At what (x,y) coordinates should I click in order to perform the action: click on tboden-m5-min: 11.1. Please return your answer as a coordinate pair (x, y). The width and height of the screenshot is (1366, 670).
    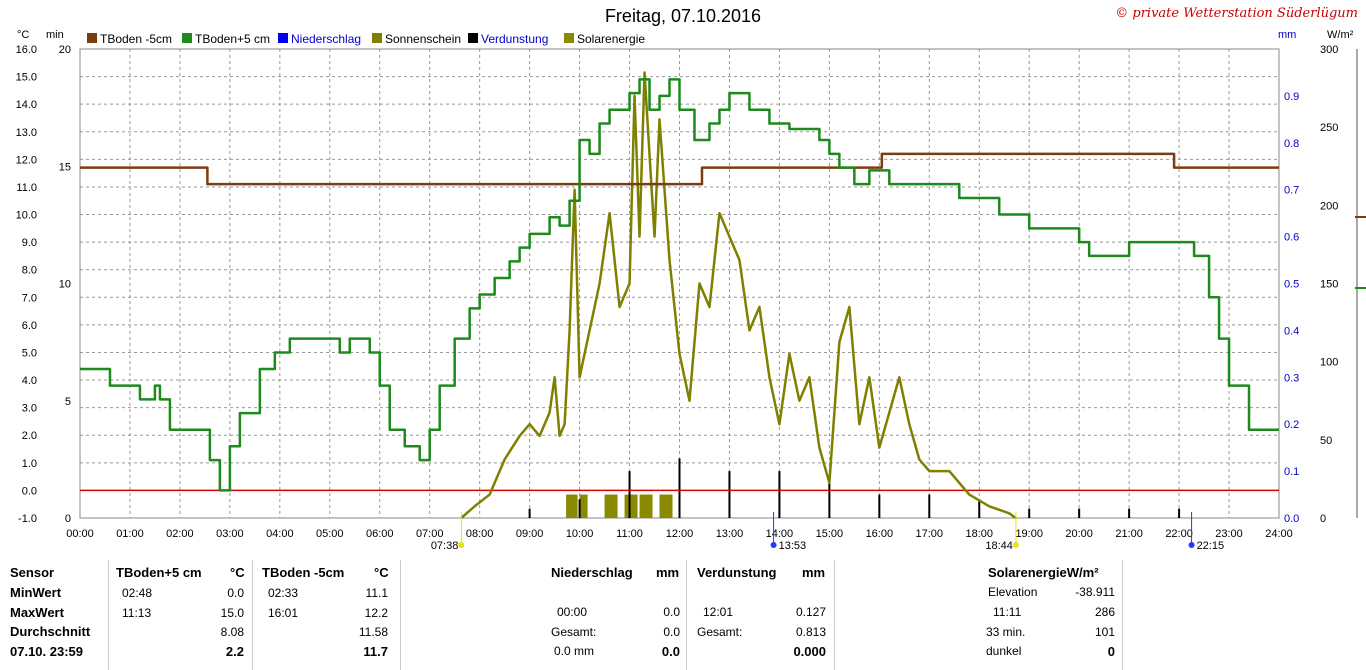
    Looking at the image, I should click on (376, 593).